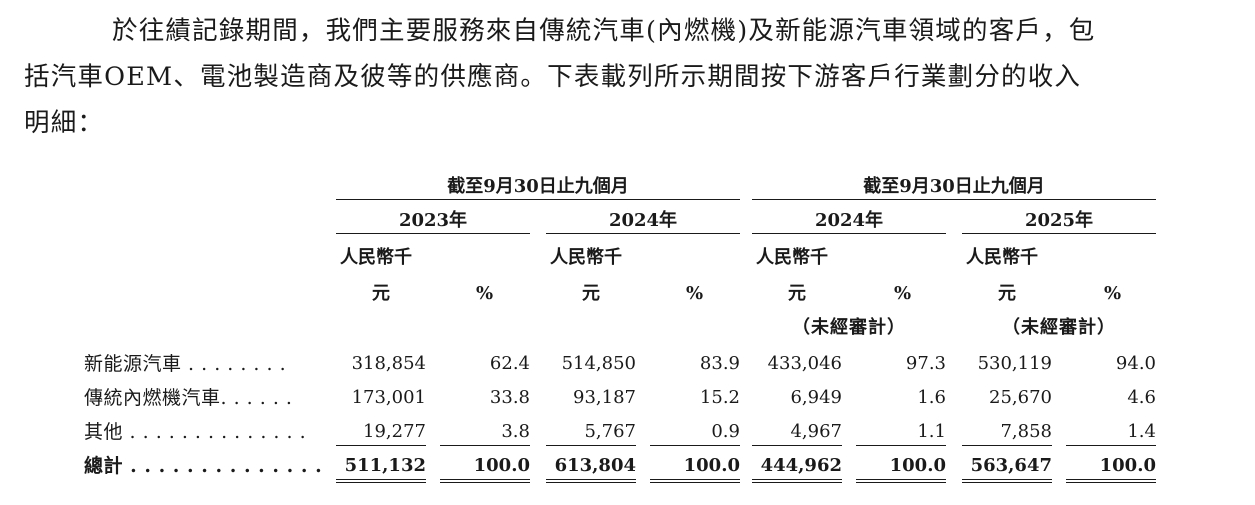 The height and width of the screenshot is (505, 1255). What do you see at coordinates (1007, 293) in the screenshot?
I see `unit-suffix-4: 元` at bounding box center [1007, 293].